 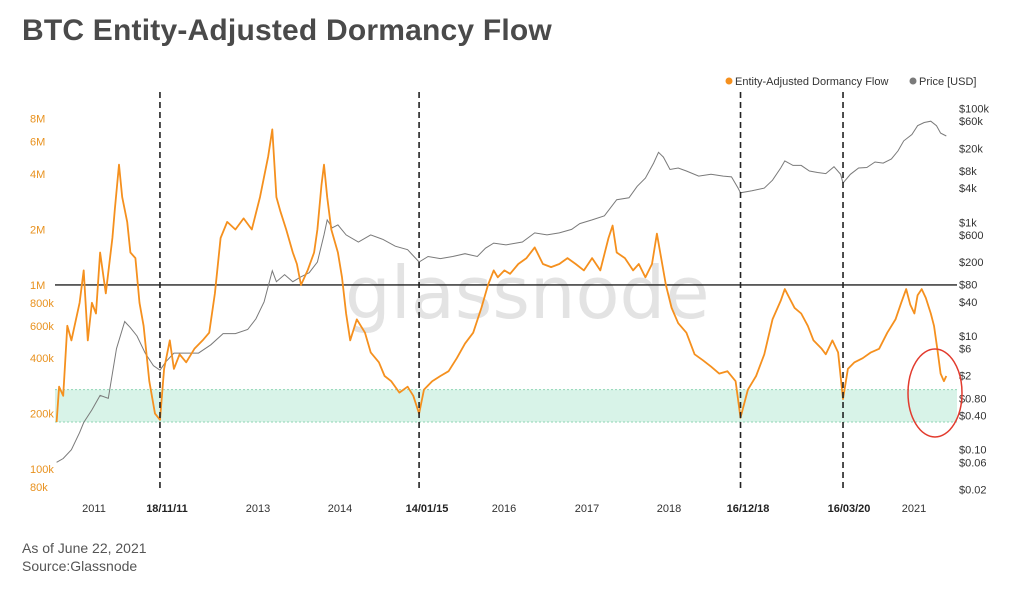 I want to click on x-axis-tick-label: 18/11/11, so click(x=167, y=509).